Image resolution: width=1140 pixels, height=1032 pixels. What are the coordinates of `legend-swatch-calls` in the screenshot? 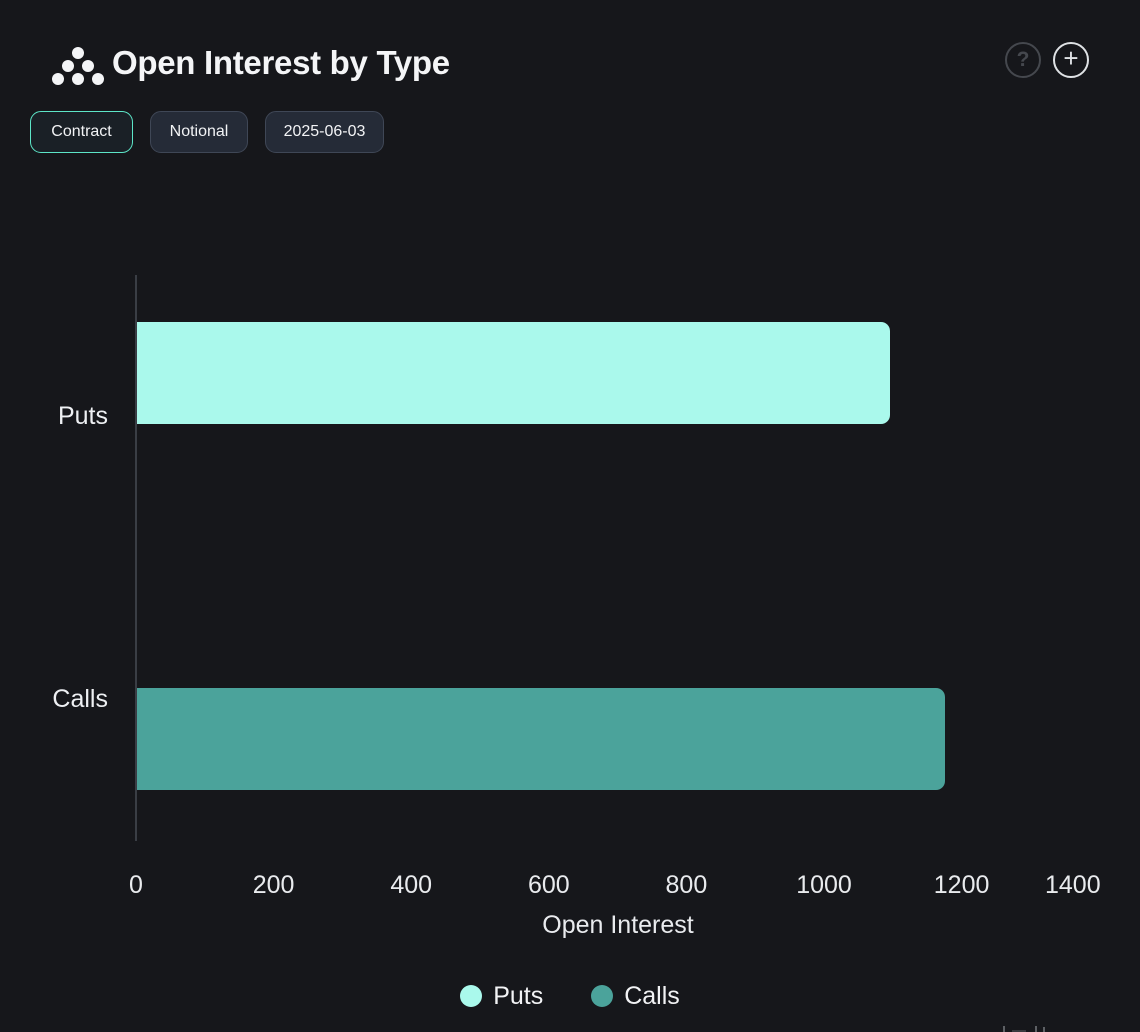 It's located at (602, 996).